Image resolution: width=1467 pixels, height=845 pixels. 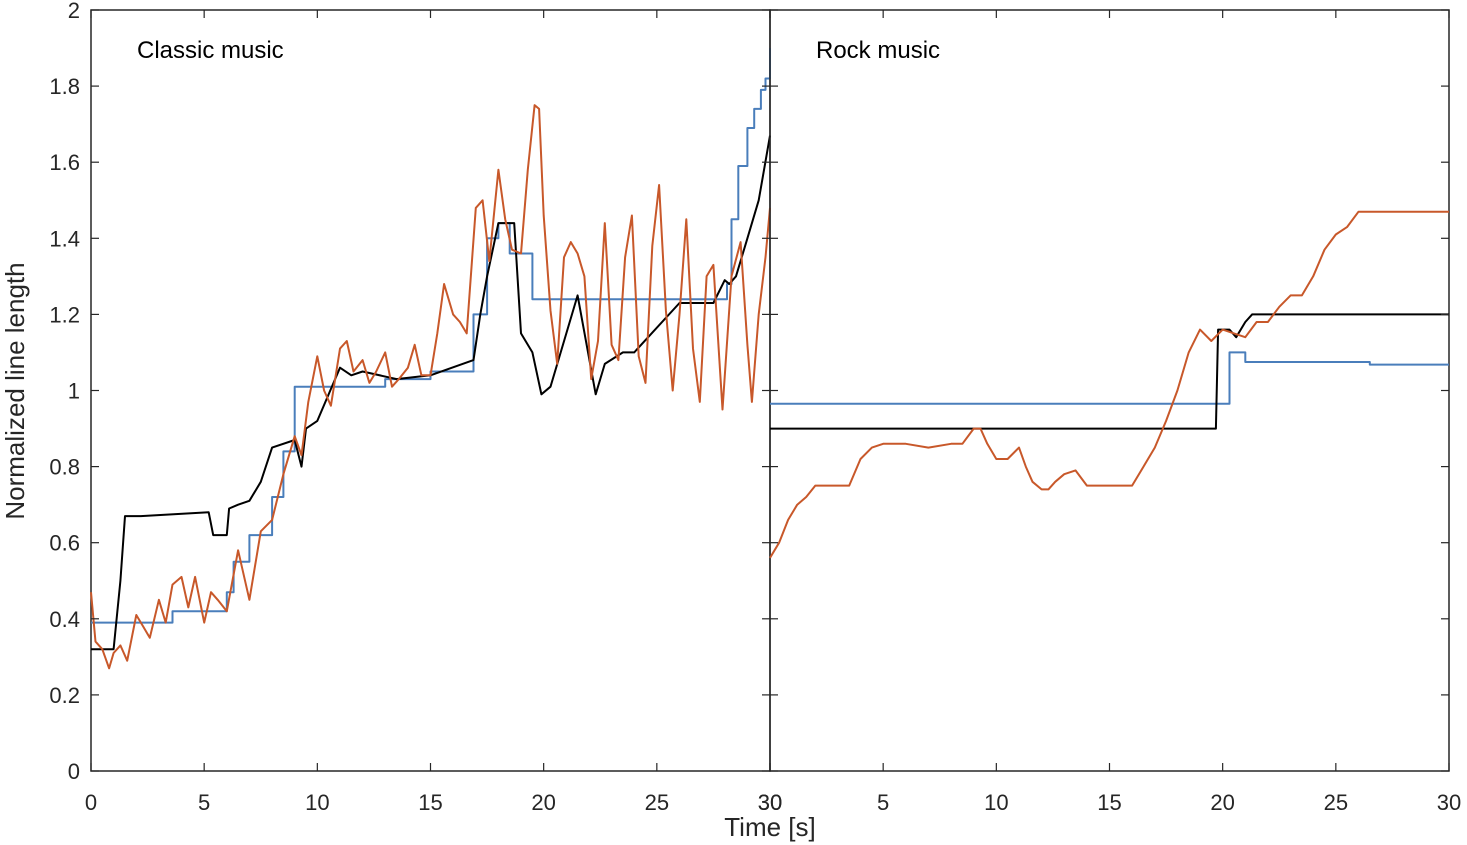 What do you see at coordinates (769, 827) in the screenshot?
I see `x-axis-title: Time [s]` at bounding box center [769, 827].